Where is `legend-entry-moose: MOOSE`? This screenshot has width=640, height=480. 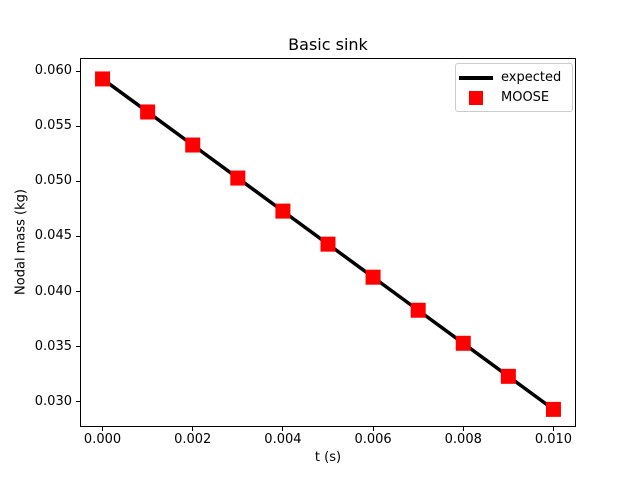 legend-entry-moose: MOOSE is located at coordinates (515, 98).